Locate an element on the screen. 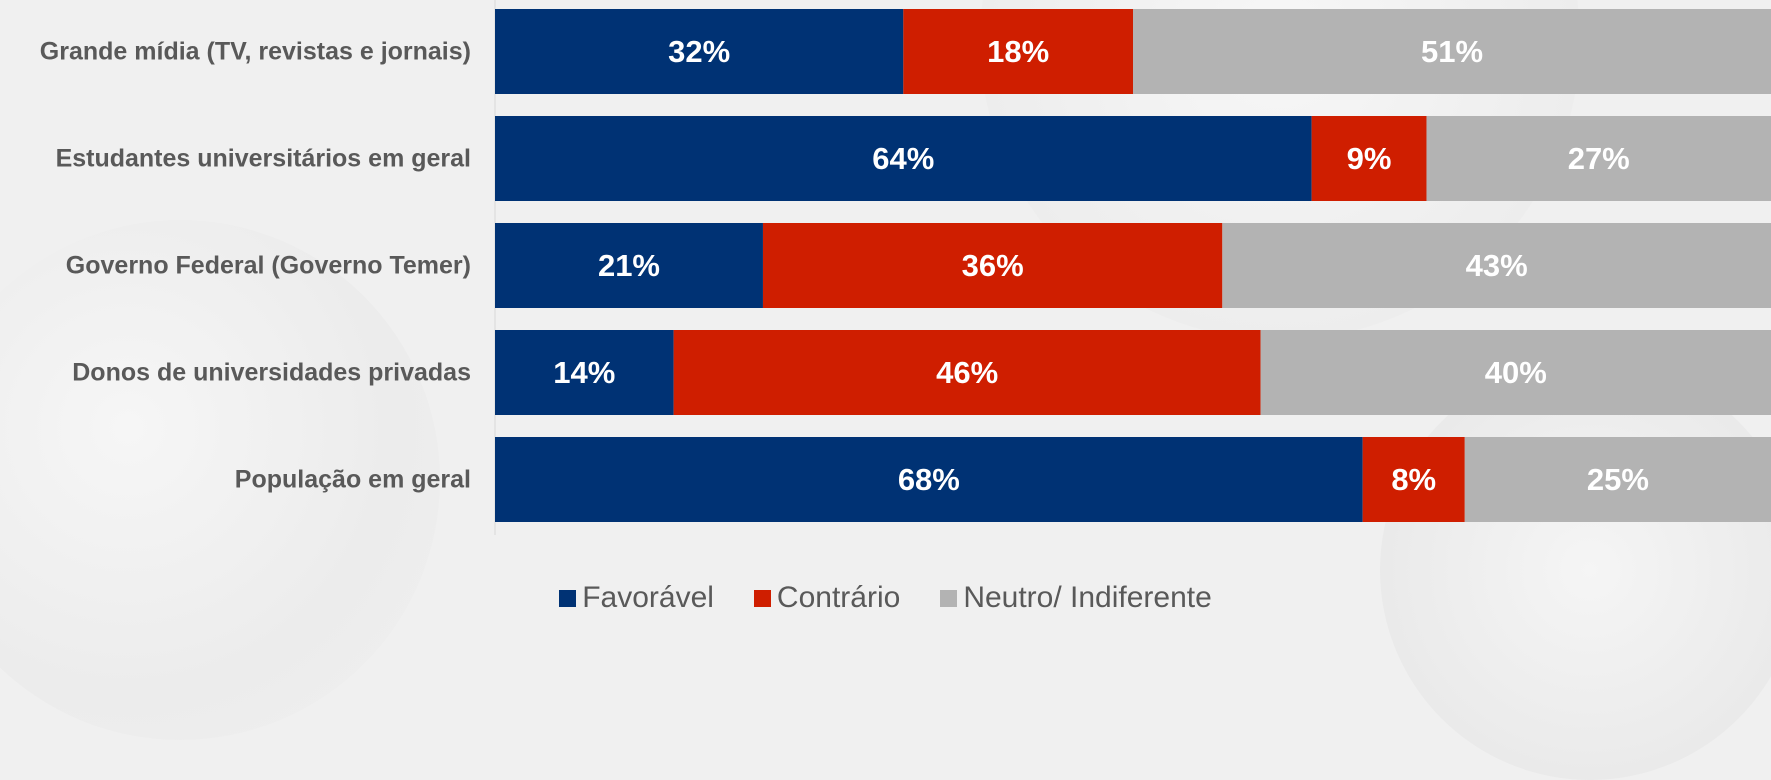  data-label: 36% is located at coordinates (993, 265).